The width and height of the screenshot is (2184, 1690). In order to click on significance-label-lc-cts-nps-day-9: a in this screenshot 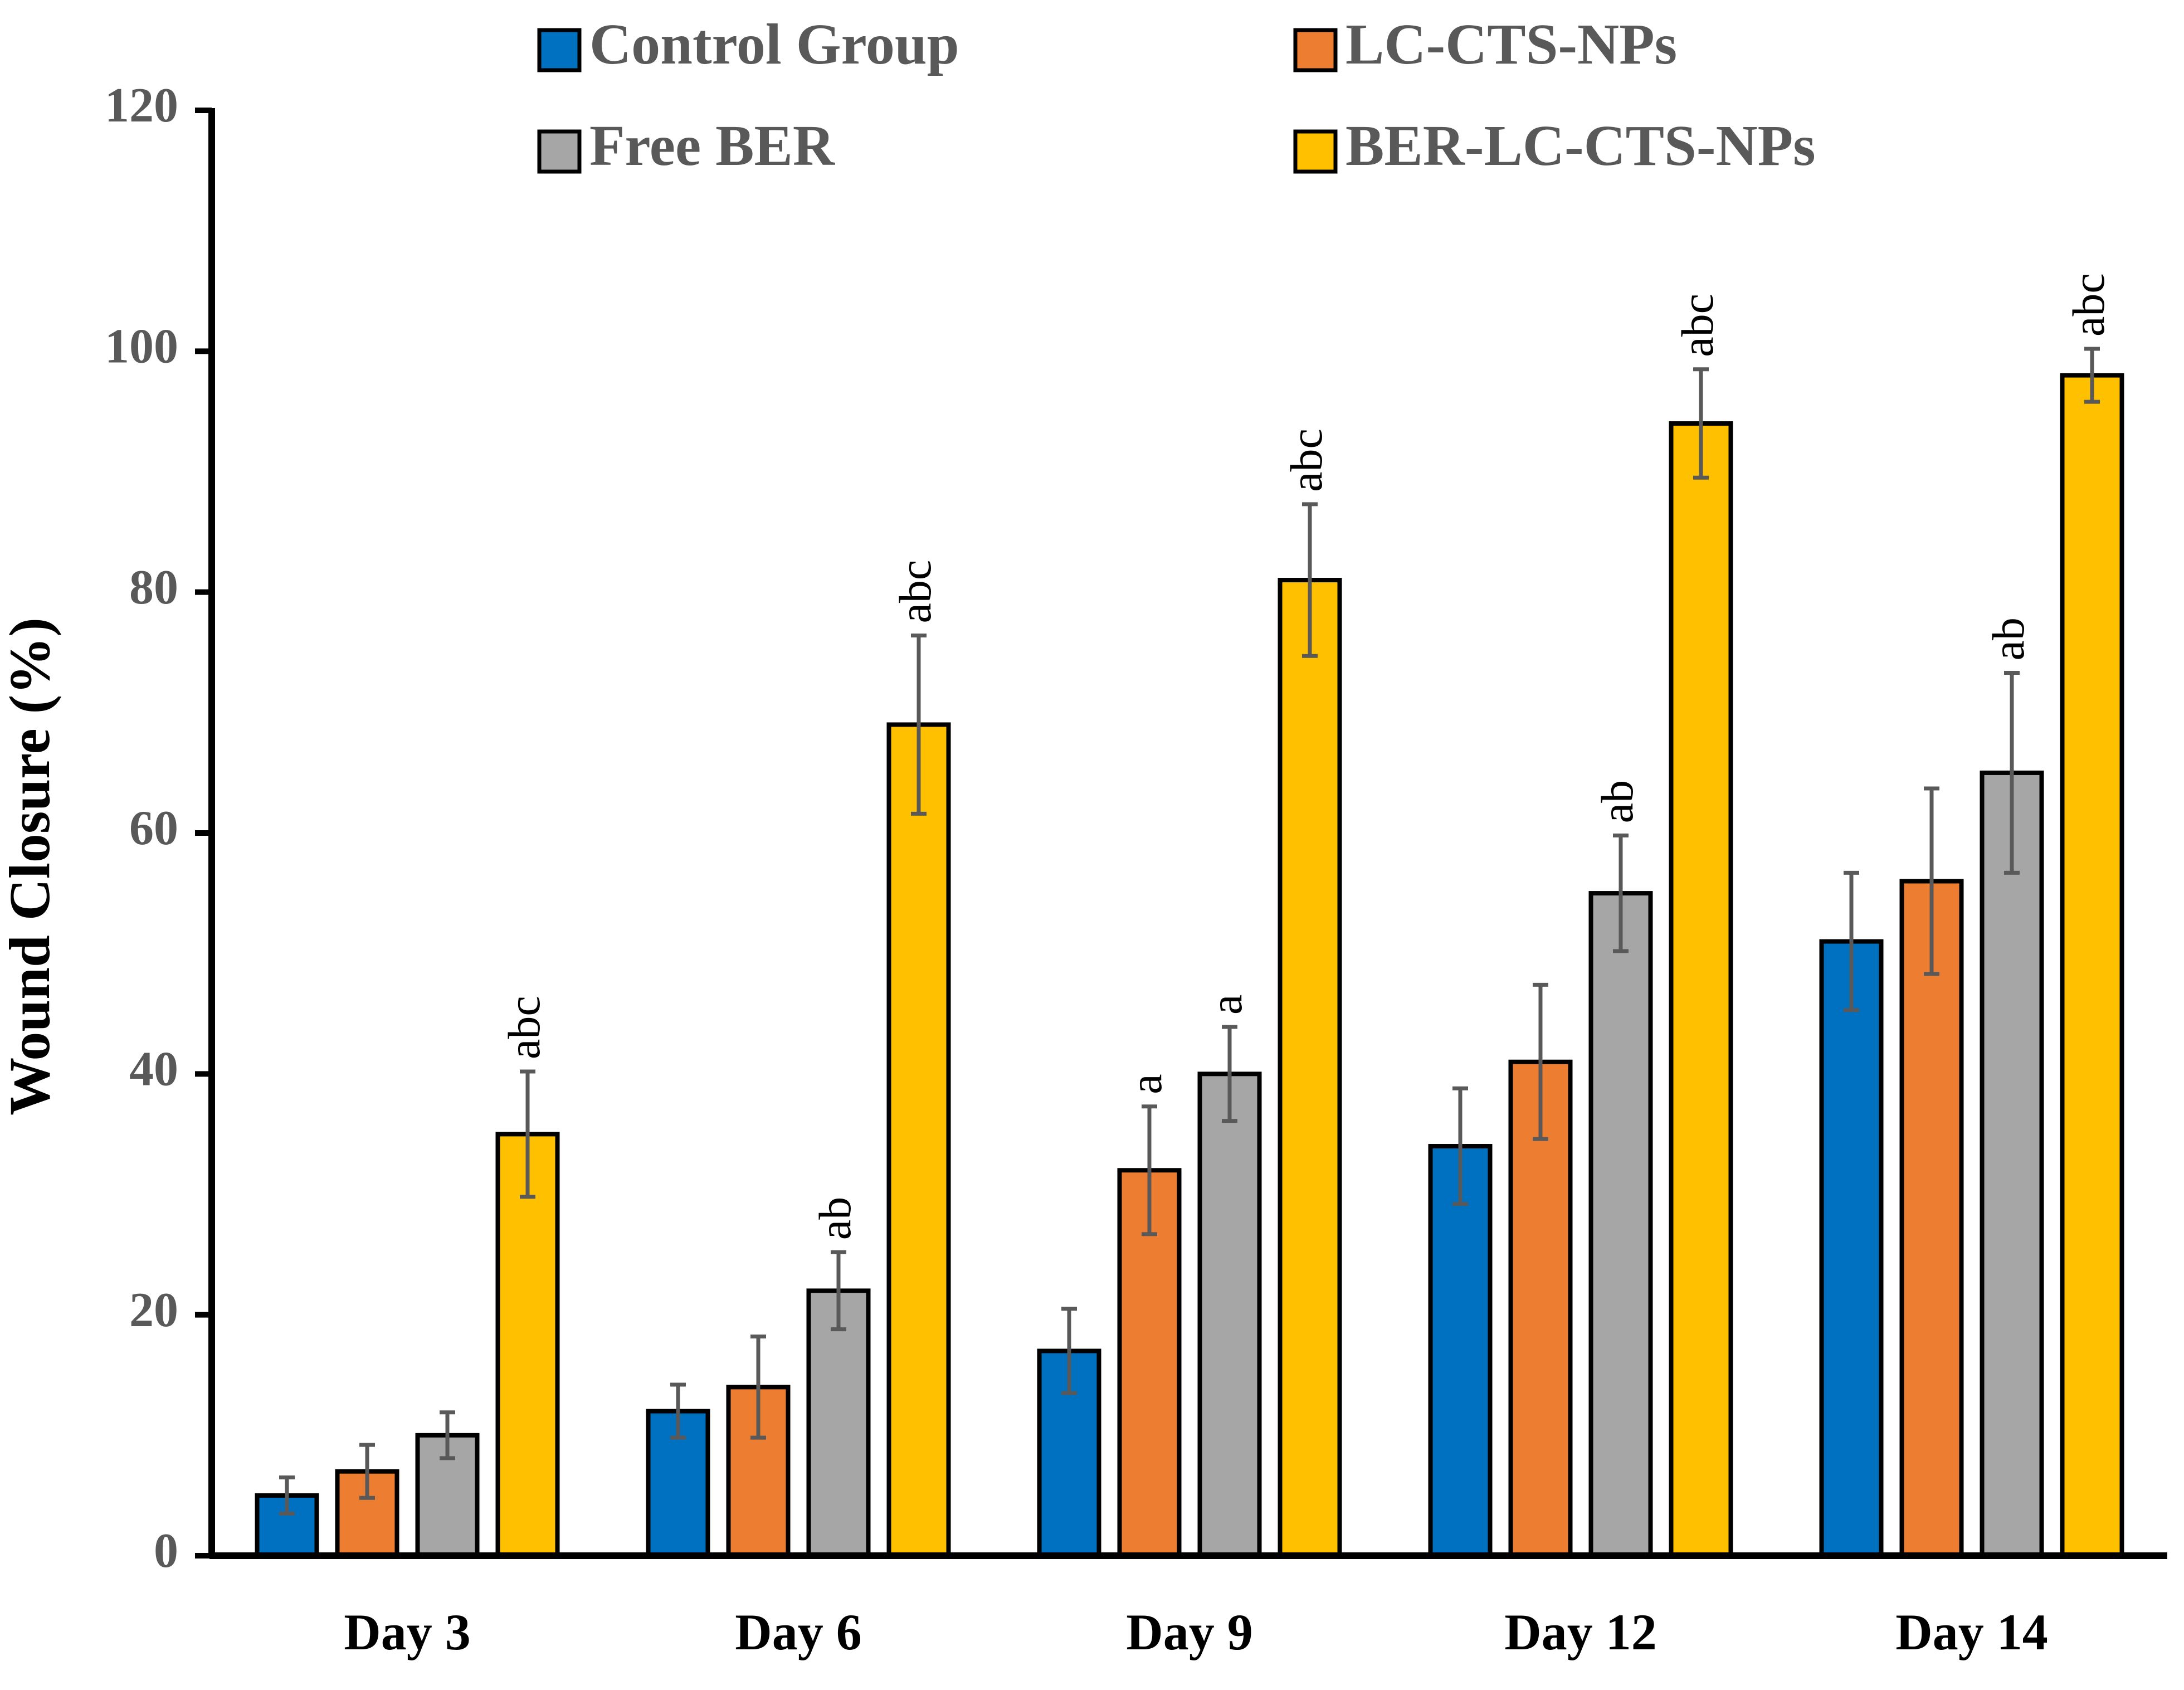, I will do `click(1145, 1084)`.